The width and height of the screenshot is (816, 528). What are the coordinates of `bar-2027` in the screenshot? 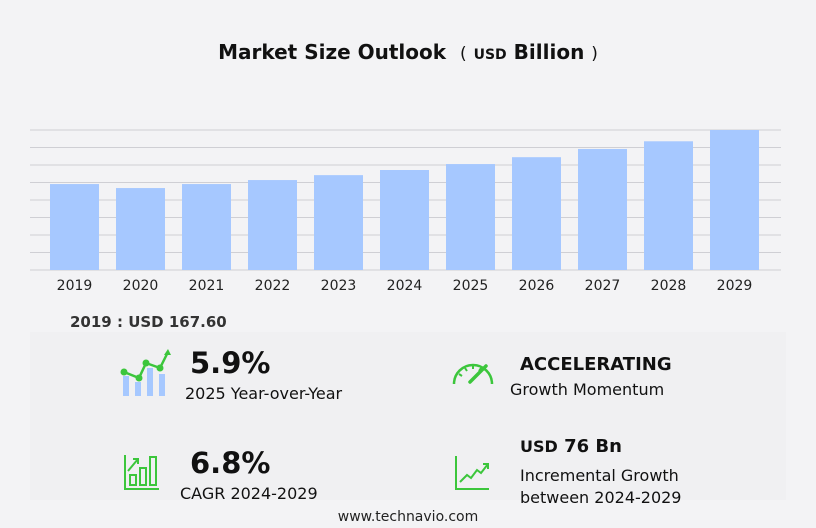 It's located at (602, 209).